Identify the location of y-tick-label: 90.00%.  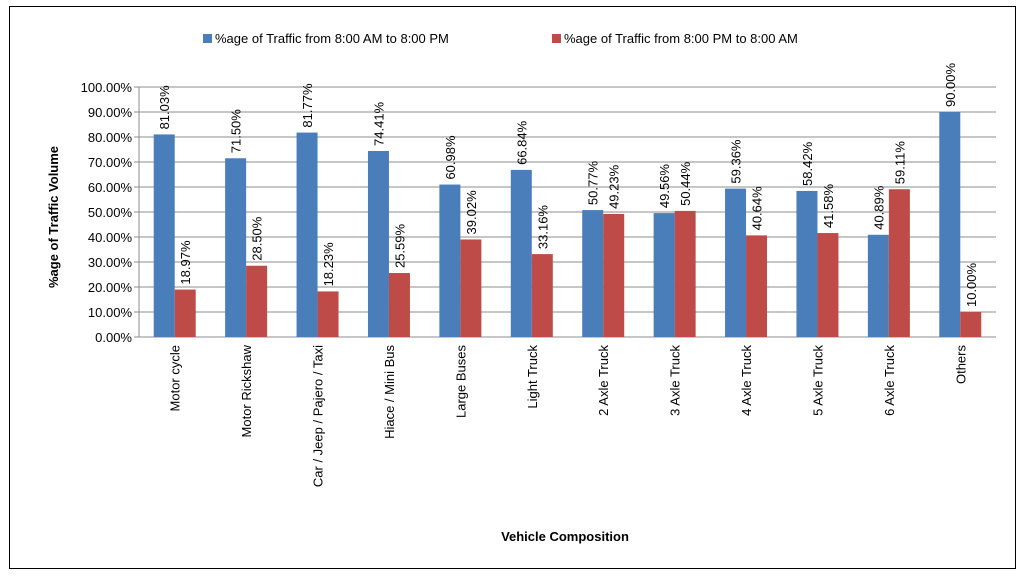
(110, 112).